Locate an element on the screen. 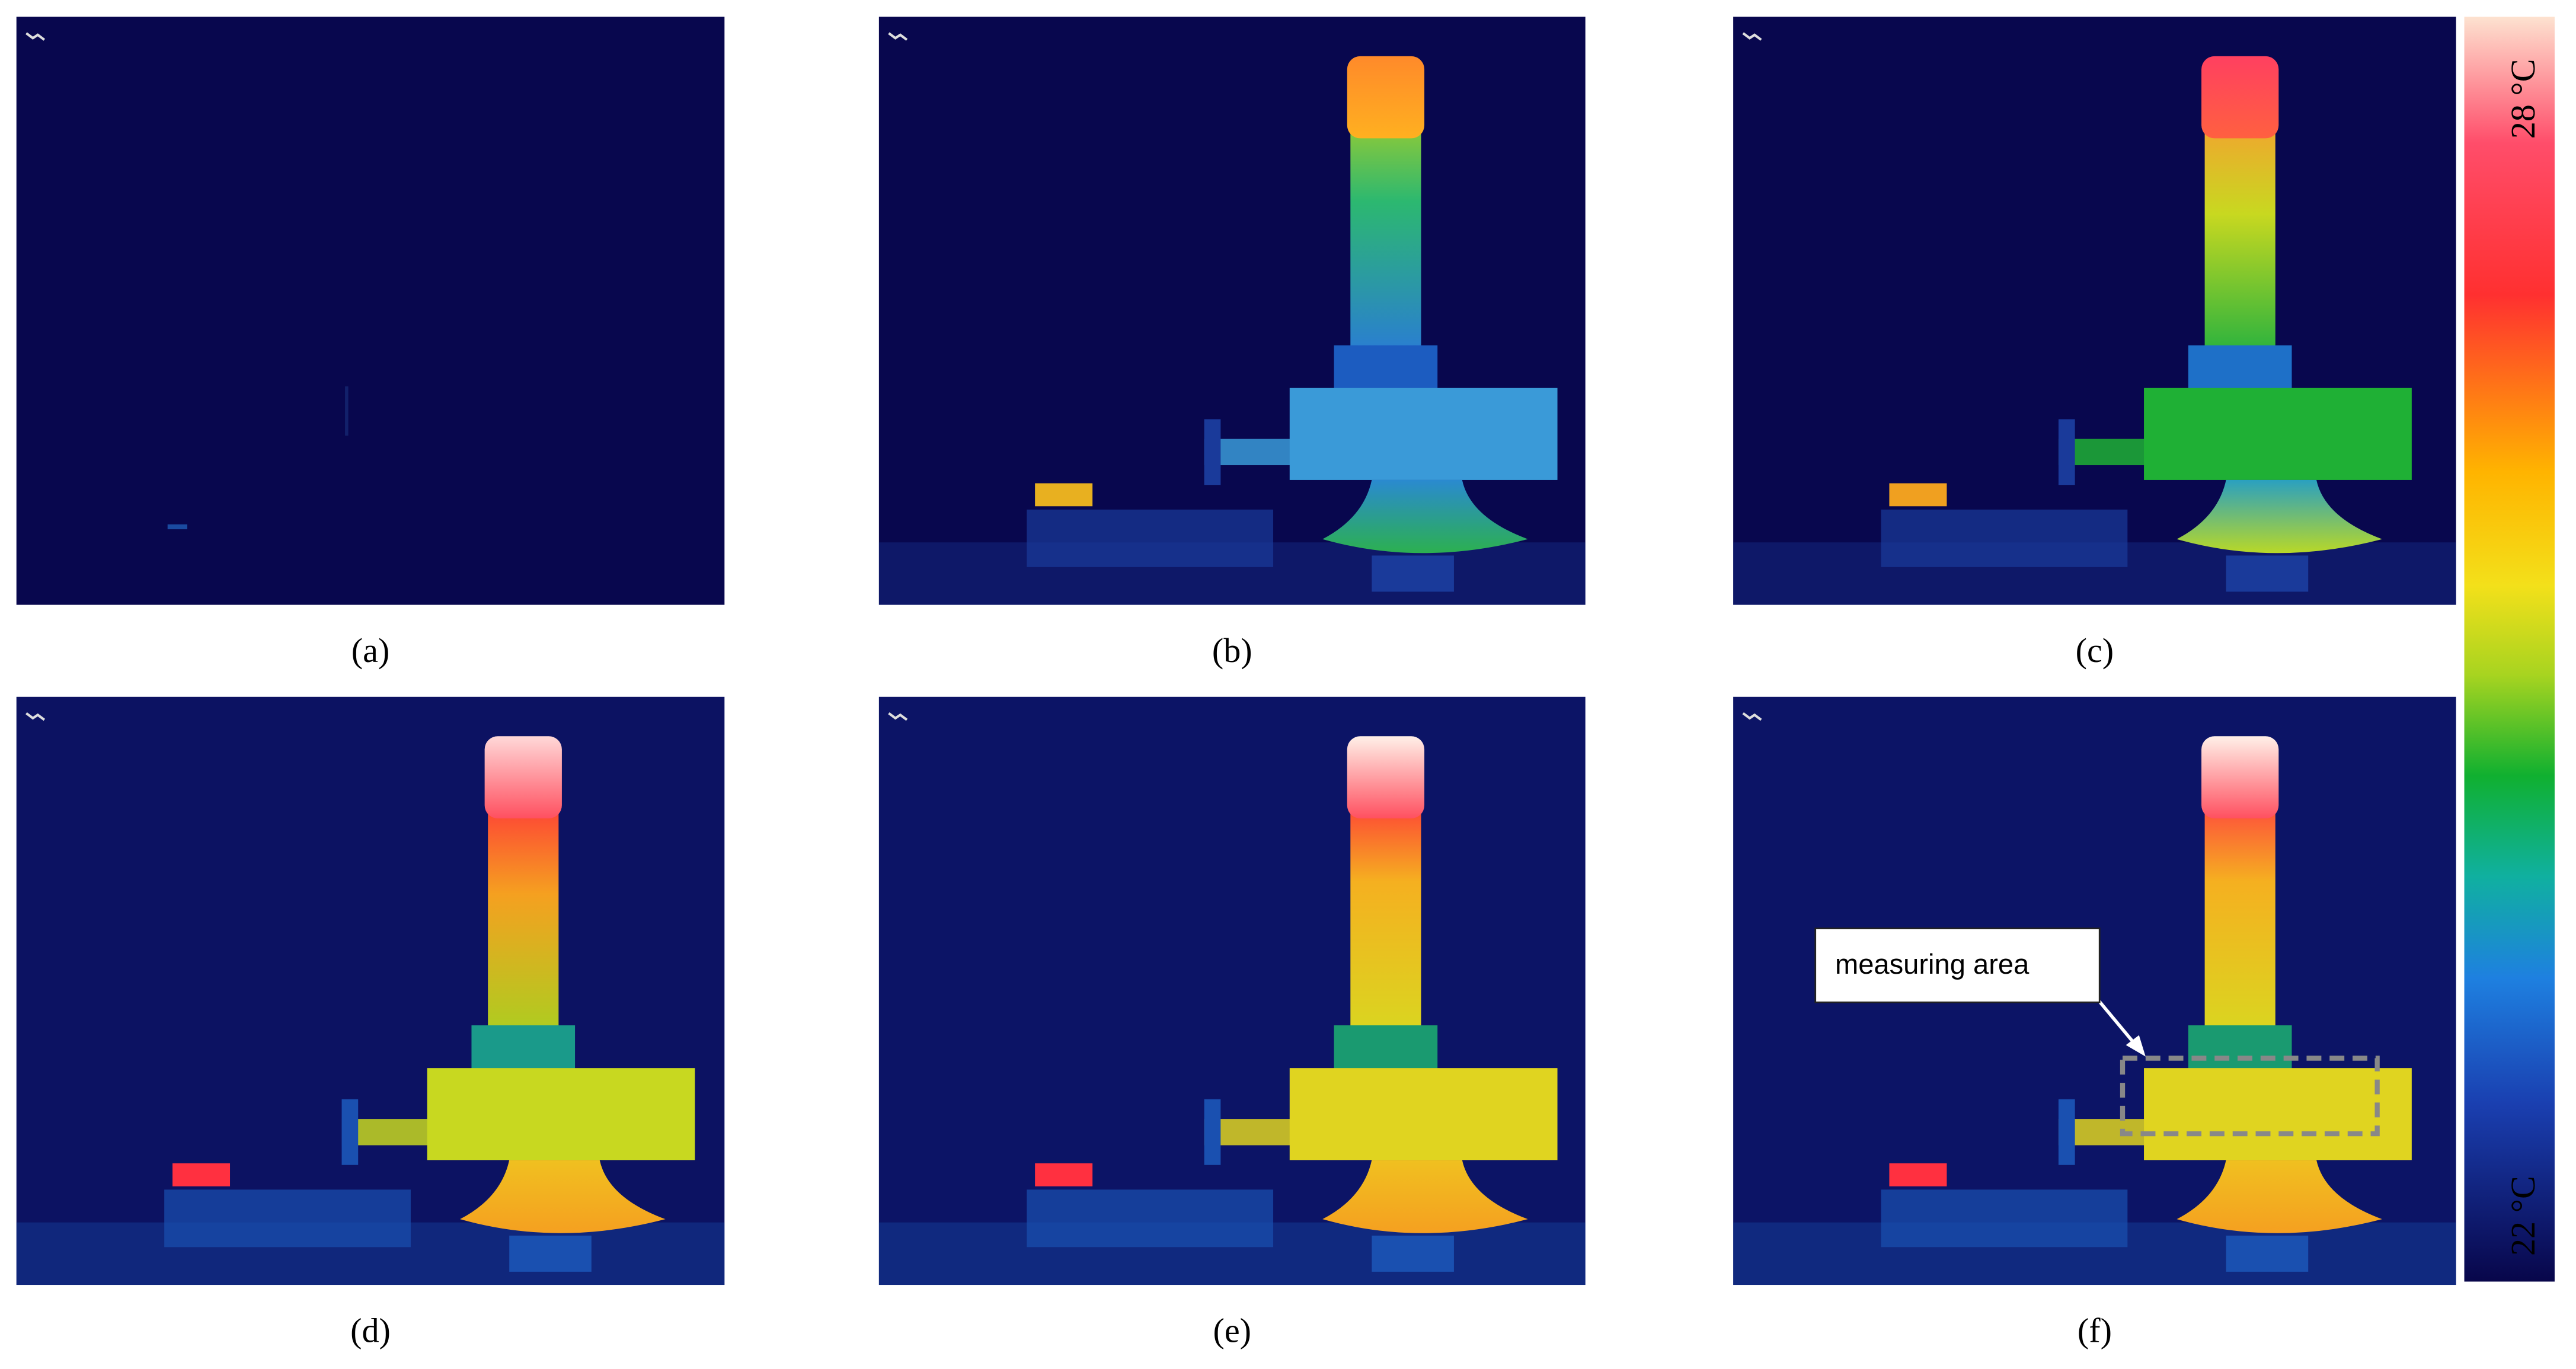 Image resolution: width=2576 pixels, height=1369 pixels. arrow-head is located at coordinates (2136, 1046).